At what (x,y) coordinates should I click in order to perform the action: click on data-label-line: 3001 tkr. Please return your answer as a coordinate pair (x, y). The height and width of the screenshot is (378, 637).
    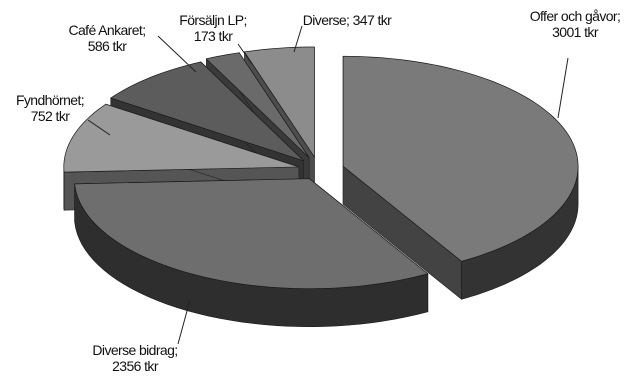
    Looking at the image, I should click on (575, 32).